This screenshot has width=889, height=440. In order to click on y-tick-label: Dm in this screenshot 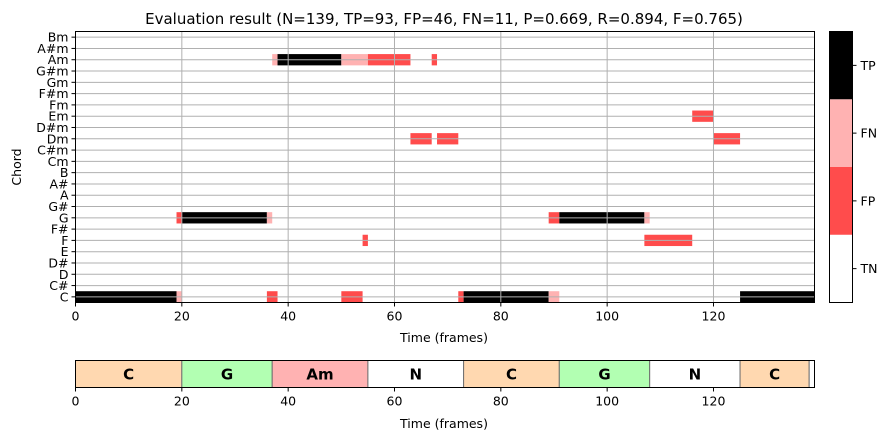, I will do `click(58, 138)`.